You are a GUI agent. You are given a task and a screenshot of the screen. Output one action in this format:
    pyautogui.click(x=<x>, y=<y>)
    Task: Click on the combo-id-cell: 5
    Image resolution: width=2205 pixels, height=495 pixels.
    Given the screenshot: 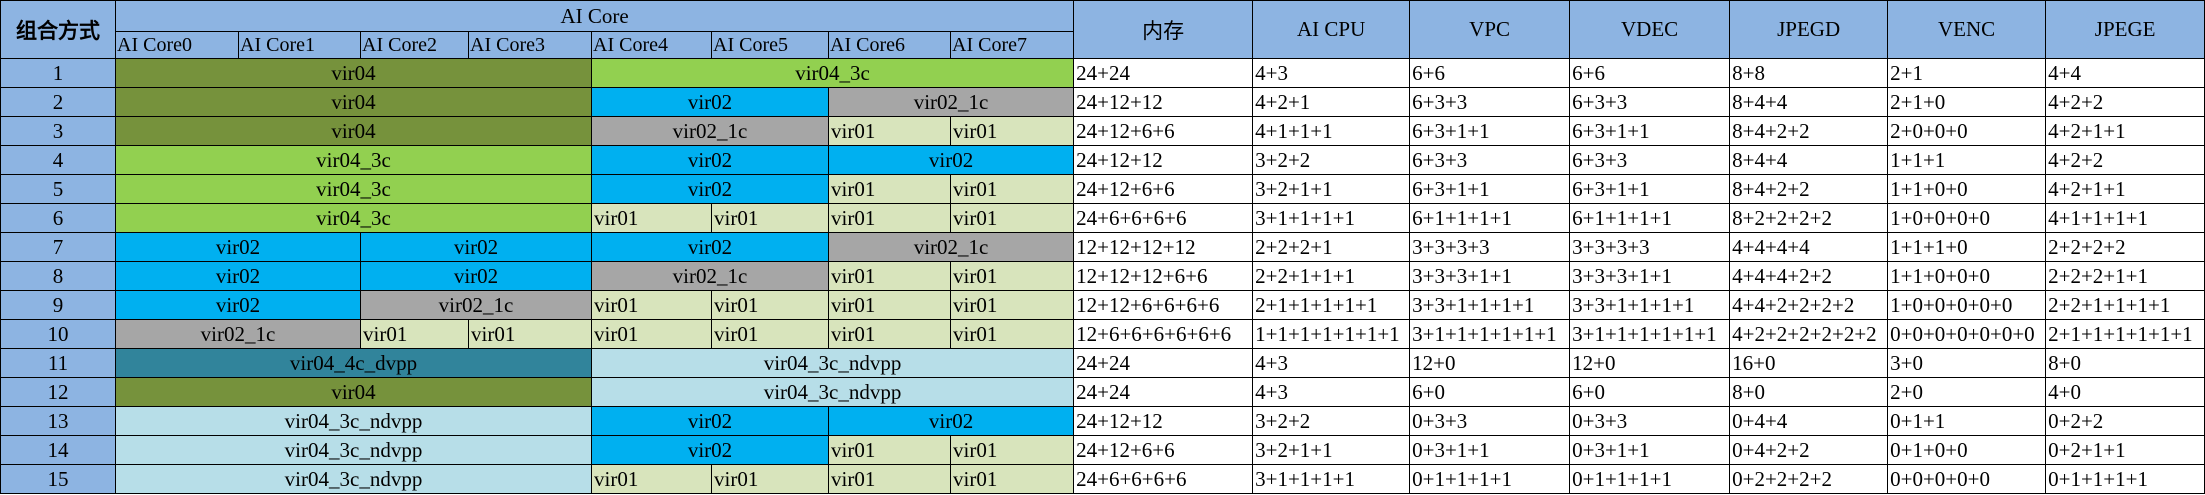 What is the action you would take?
    pyautogui.click(x=58, y=189)
    